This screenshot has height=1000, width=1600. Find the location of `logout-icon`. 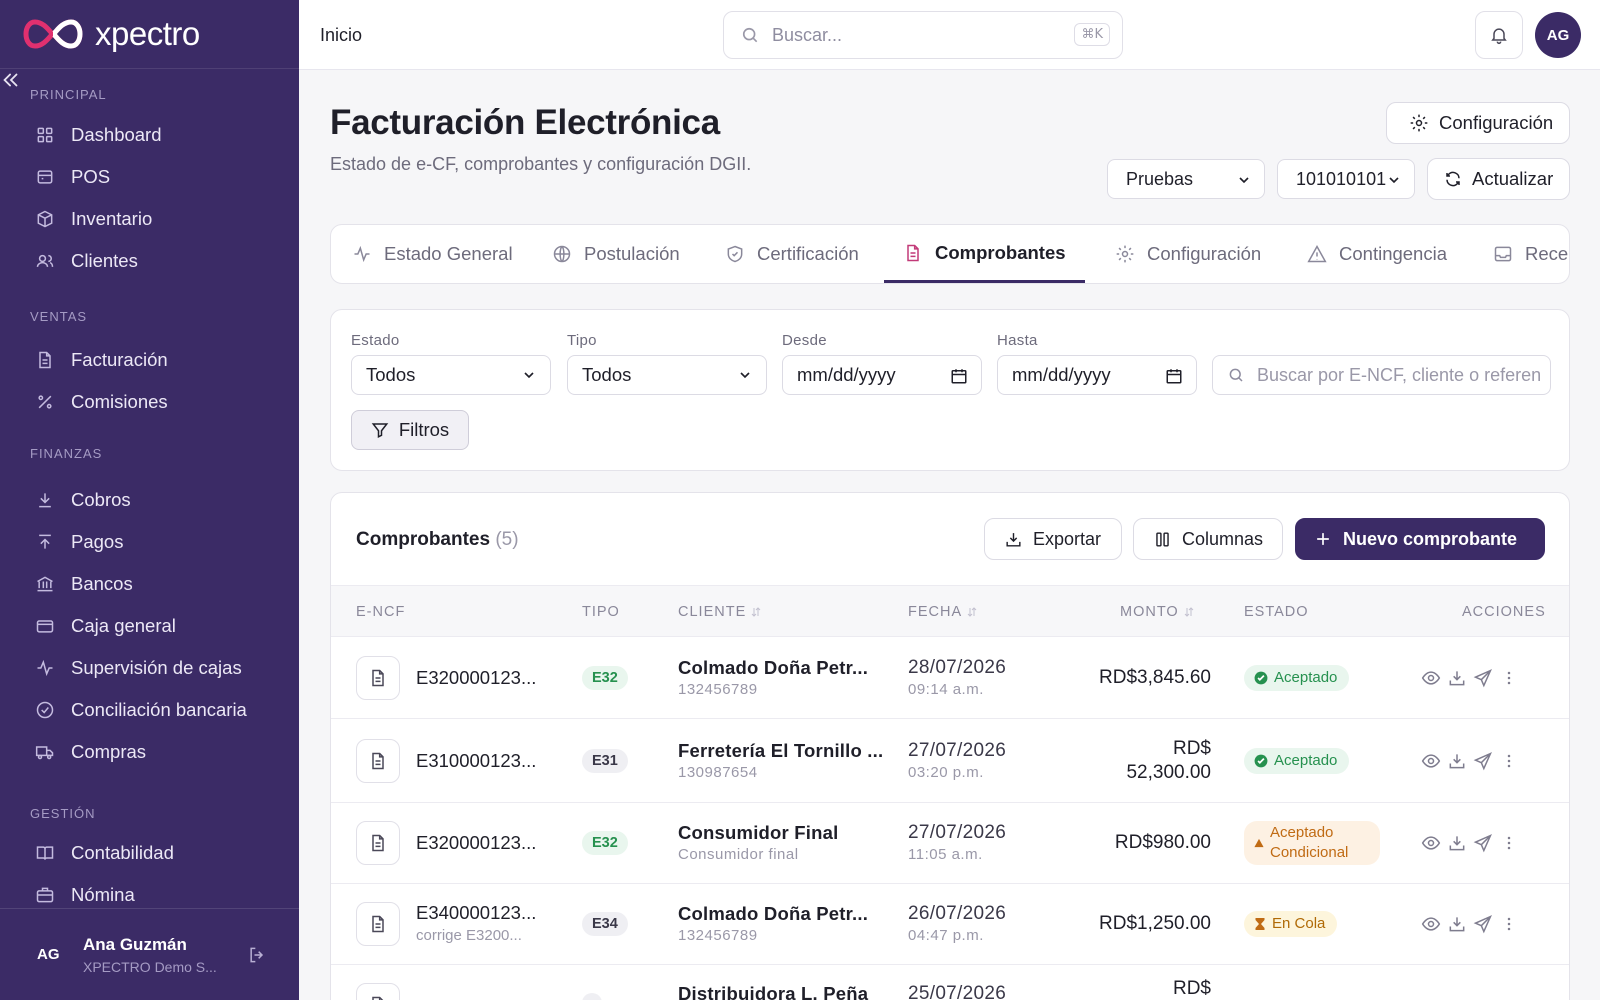

logout-icon is located at coordinates (257, 955).